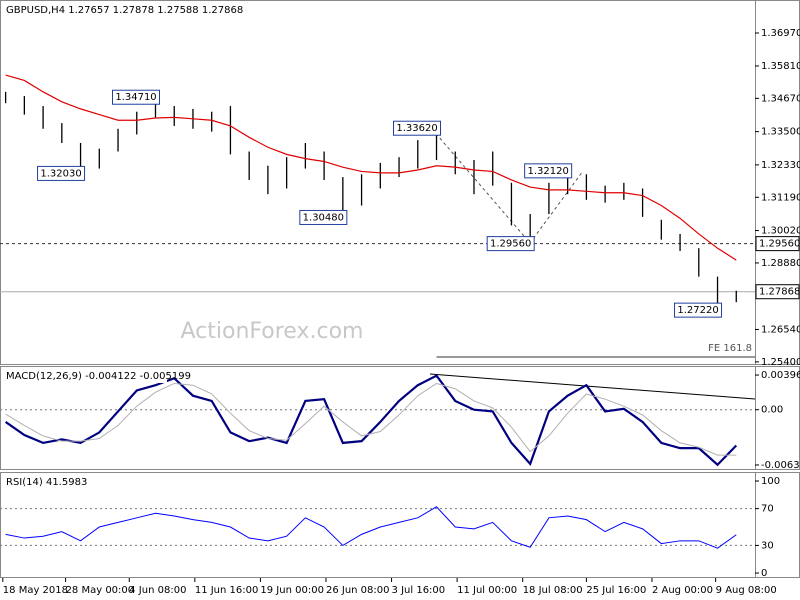  Describe the element at coordinates (770, 481) in the screenshot. I see `y-tick-label: 100` at that location.